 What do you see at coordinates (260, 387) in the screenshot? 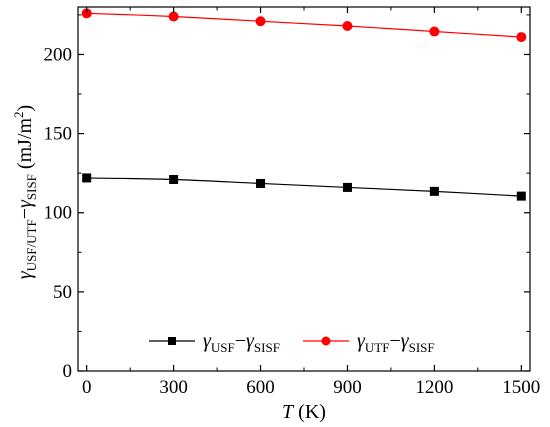
I see `x-tick-label: 600` at bounding box center [260, 387].